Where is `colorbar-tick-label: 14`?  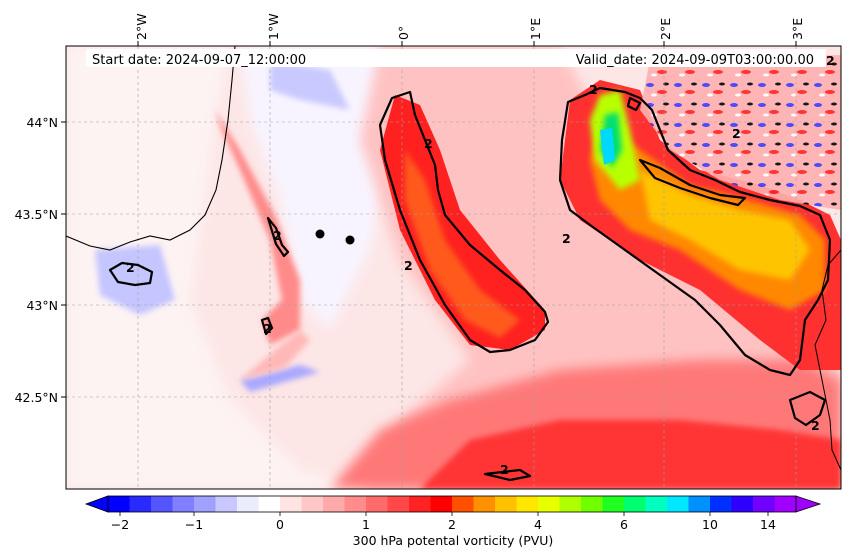
colorbar-tick-label: 14 is located at coordinates (768, 524).